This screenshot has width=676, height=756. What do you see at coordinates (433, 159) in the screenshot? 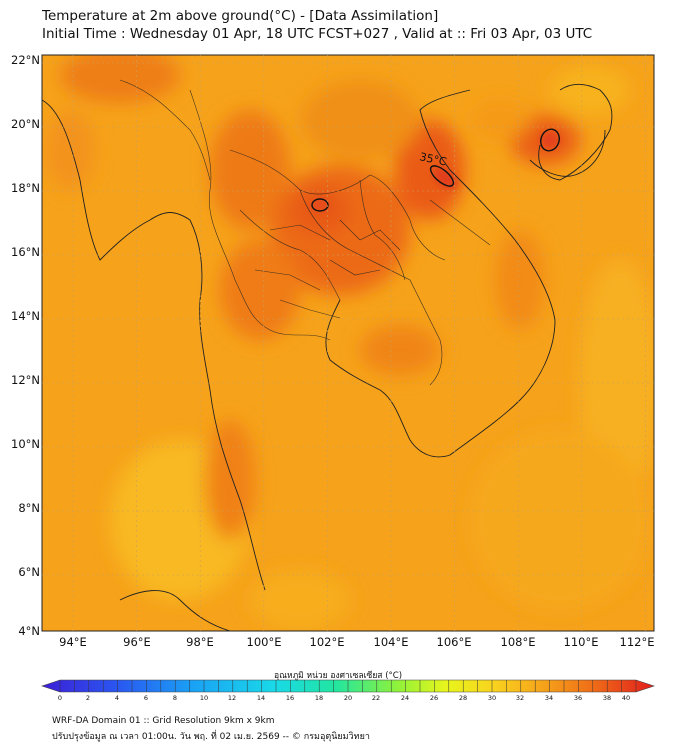
I see `contour-label: 35°C` at bounding box center [433, 159].